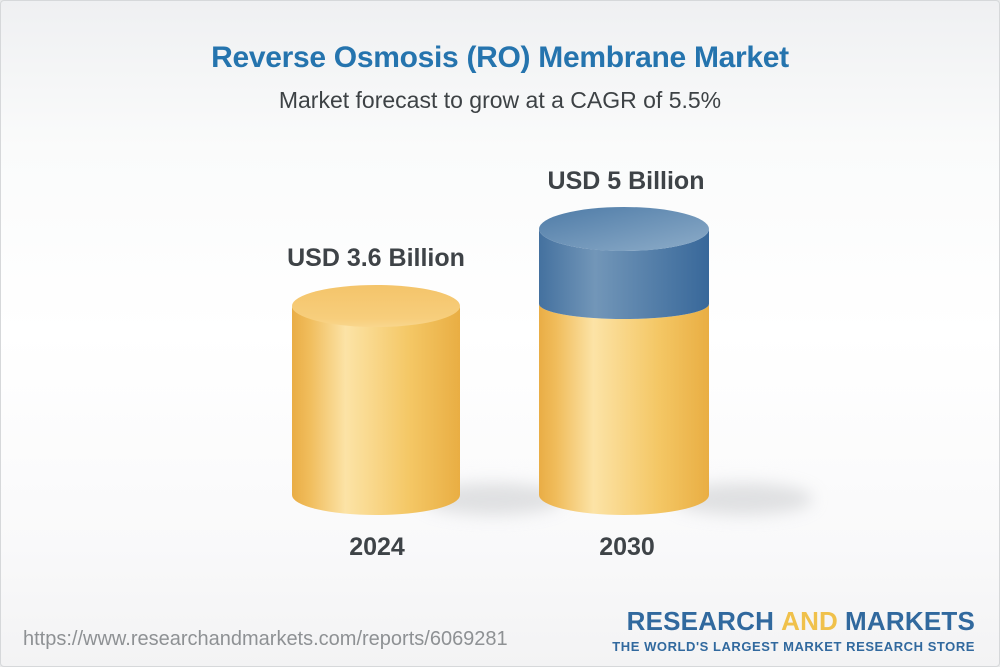 The image size is (1000, 667). I want to click on bar-2030, so click(624, 361).